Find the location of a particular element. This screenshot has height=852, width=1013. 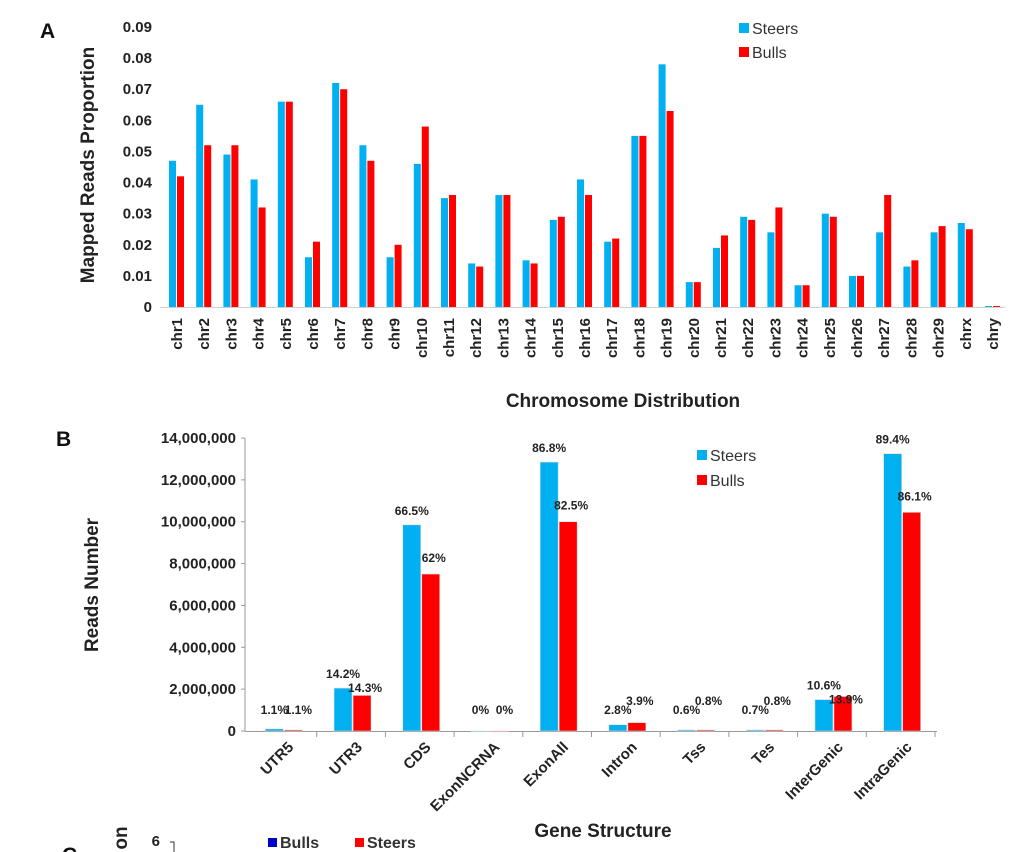

panel-b-y-tick-label: 2,000,000 is located at coordinates (202, 689).